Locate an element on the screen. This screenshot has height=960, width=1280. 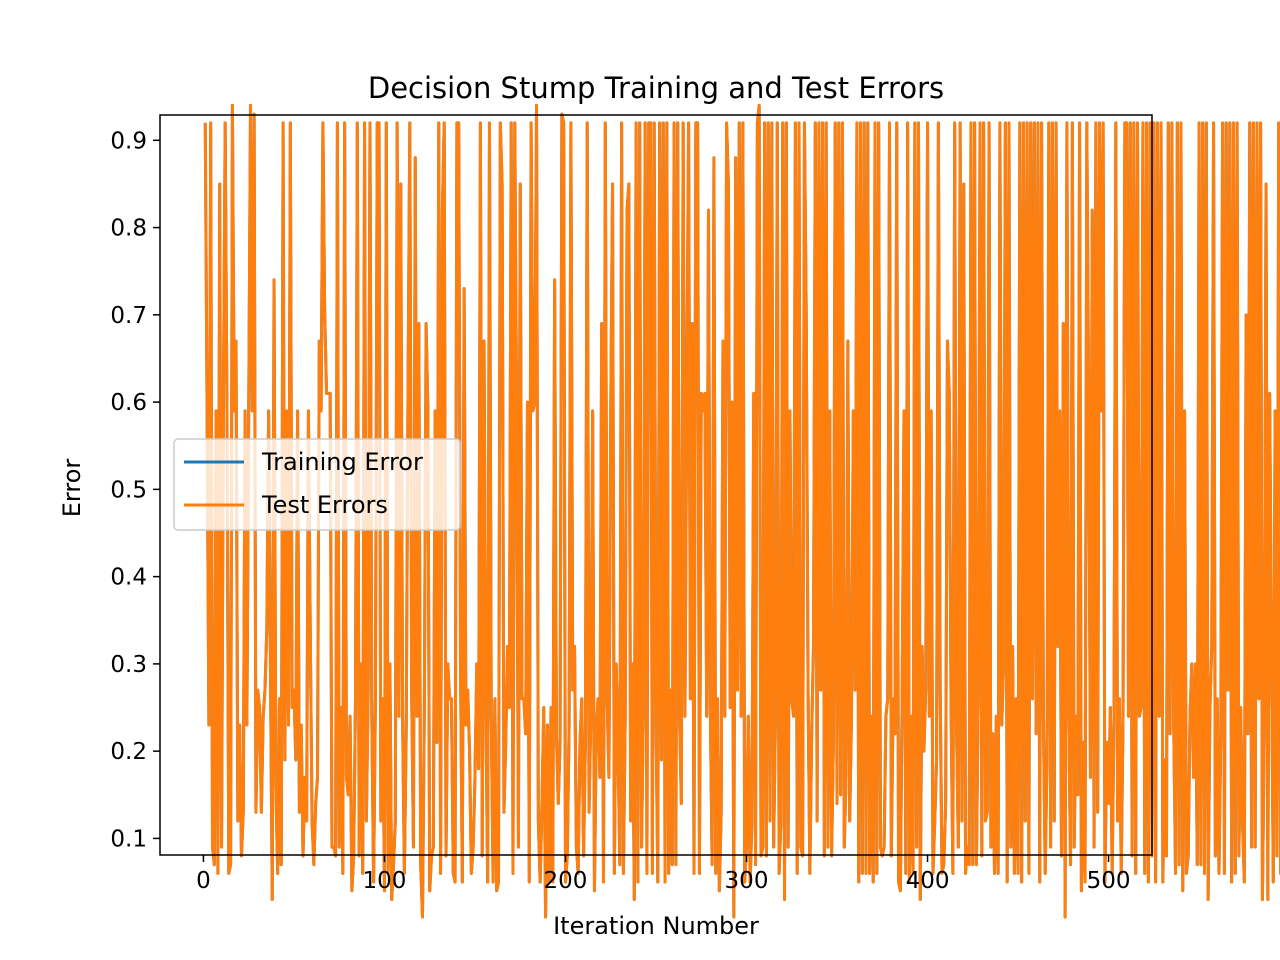
x-tick-label: 300 is located at coordinates (747, 881).